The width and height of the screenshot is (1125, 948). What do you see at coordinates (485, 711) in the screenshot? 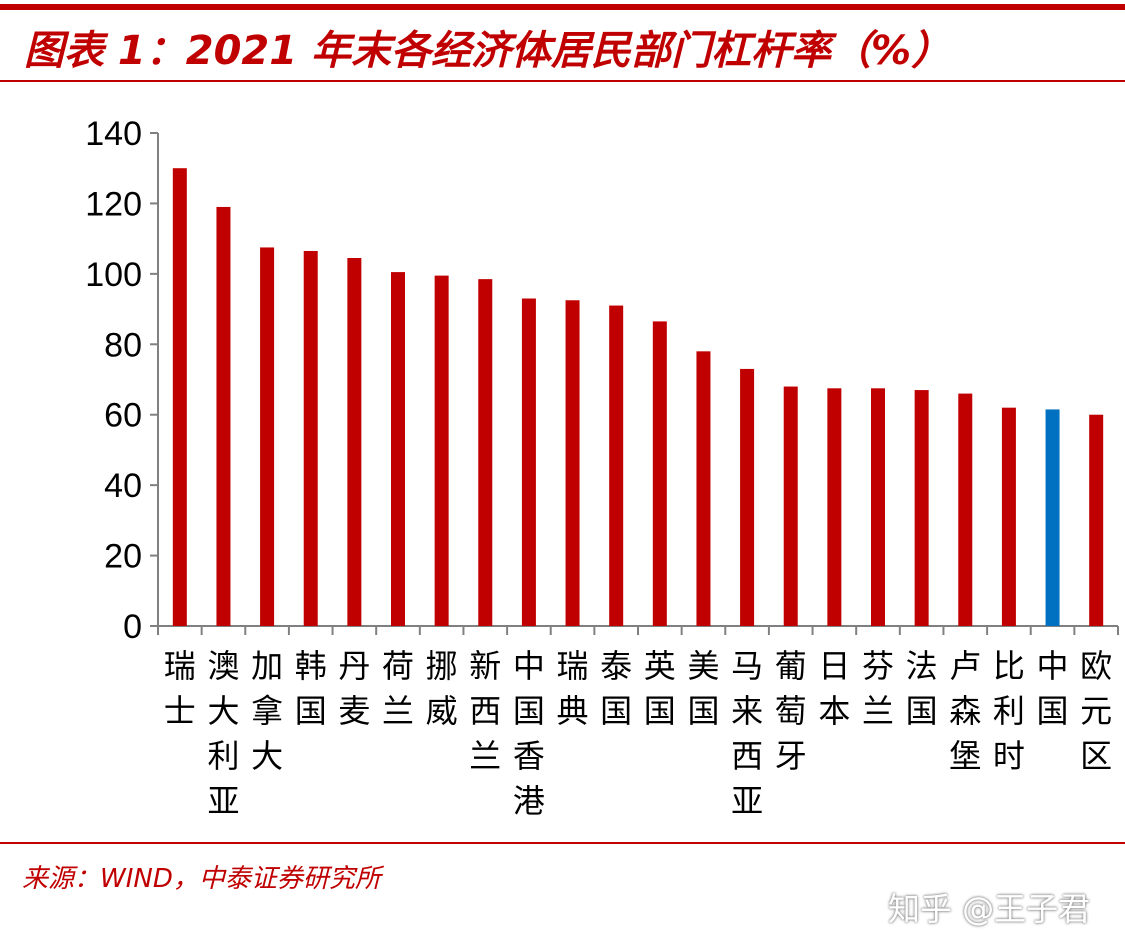
I see `x-tick-label: 新西兰` at bounding box center [485, 711].